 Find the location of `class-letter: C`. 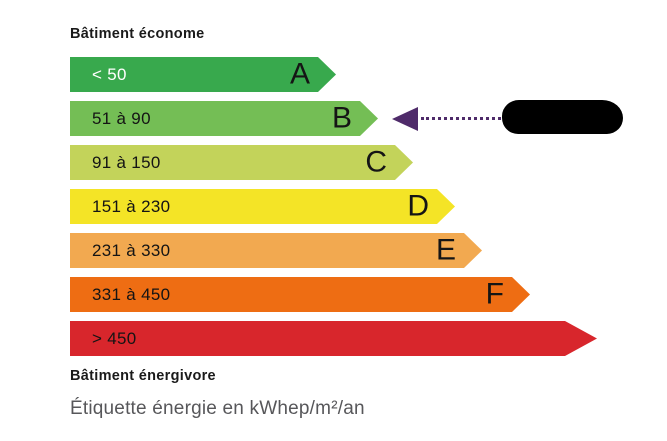

class-letter: C is located at coordinates (376, 161).